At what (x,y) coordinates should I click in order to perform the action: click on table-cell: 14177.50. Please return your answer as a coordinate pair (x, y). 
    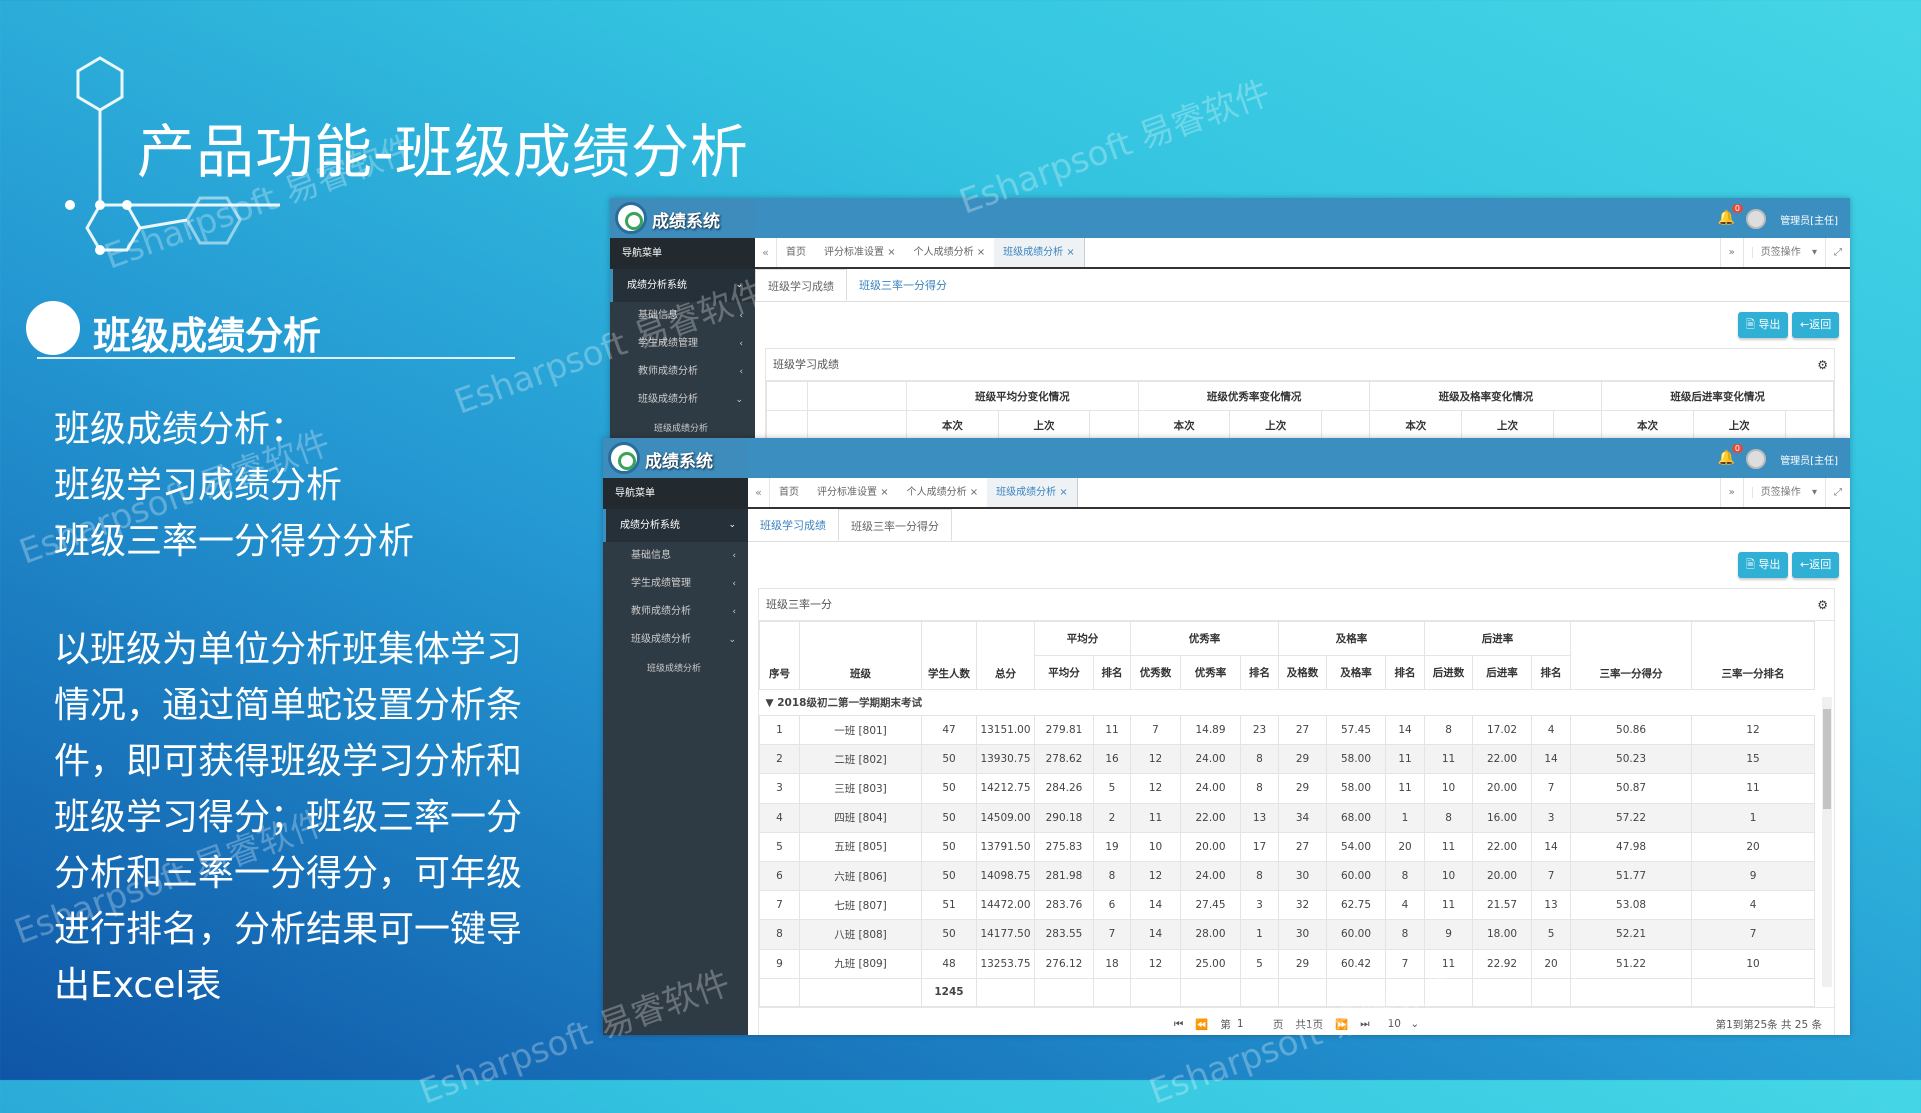
    Looking at the image, I should click on (1005, 934).